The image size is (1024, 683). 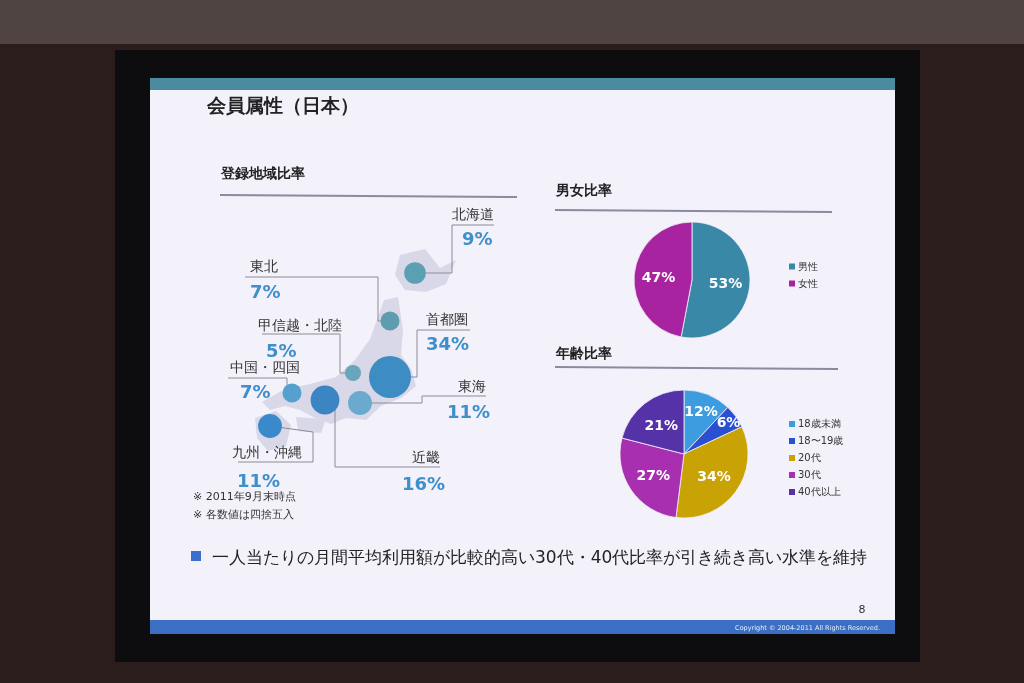 I want to click on category-label: 九州・沖縄, so click(x=267, y=452).